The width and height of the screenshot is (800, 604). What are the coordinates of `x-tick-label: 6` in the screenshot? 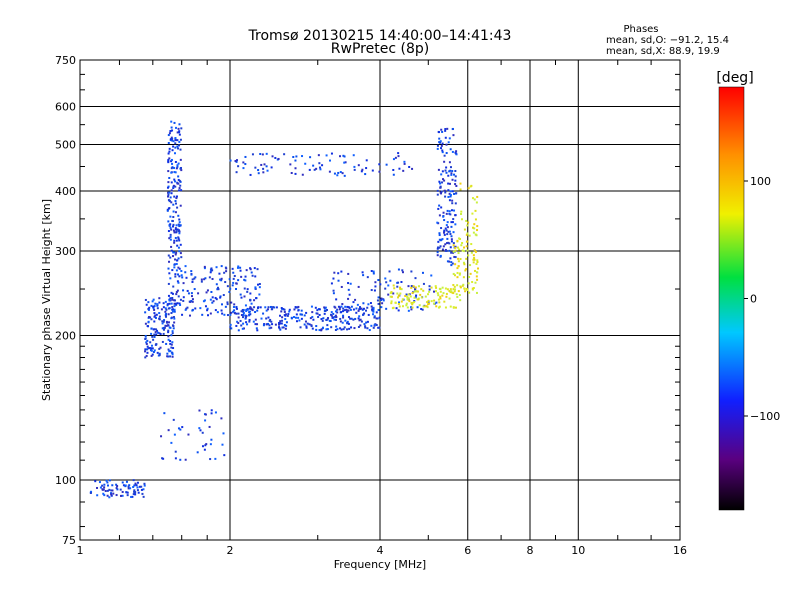 It's located at (467, 550).